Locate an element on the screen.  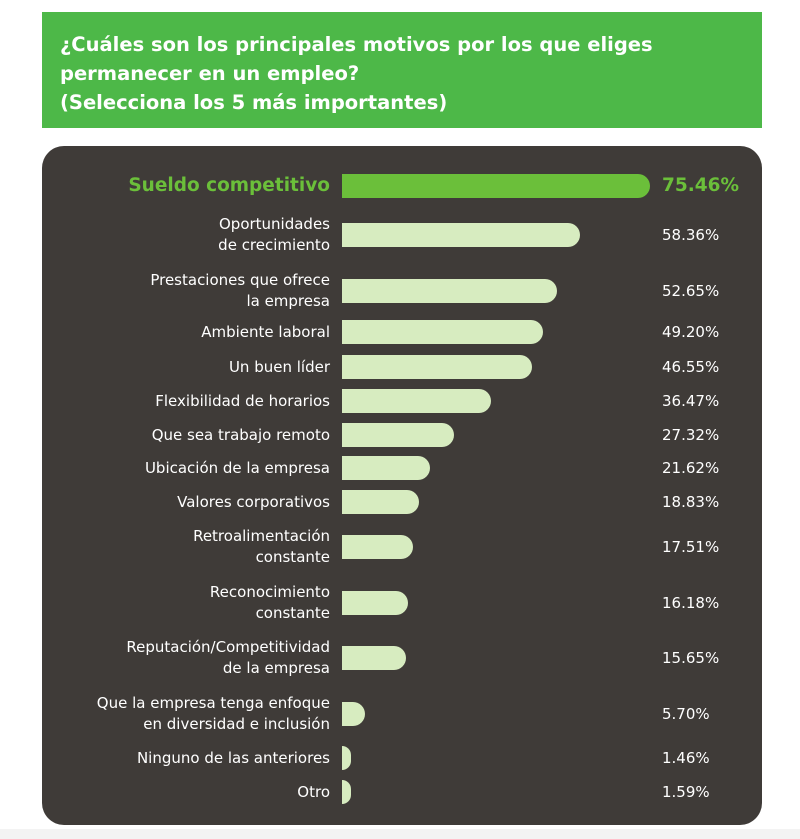
category-label-5: Un buen líder is located at coordinates (180, 367).